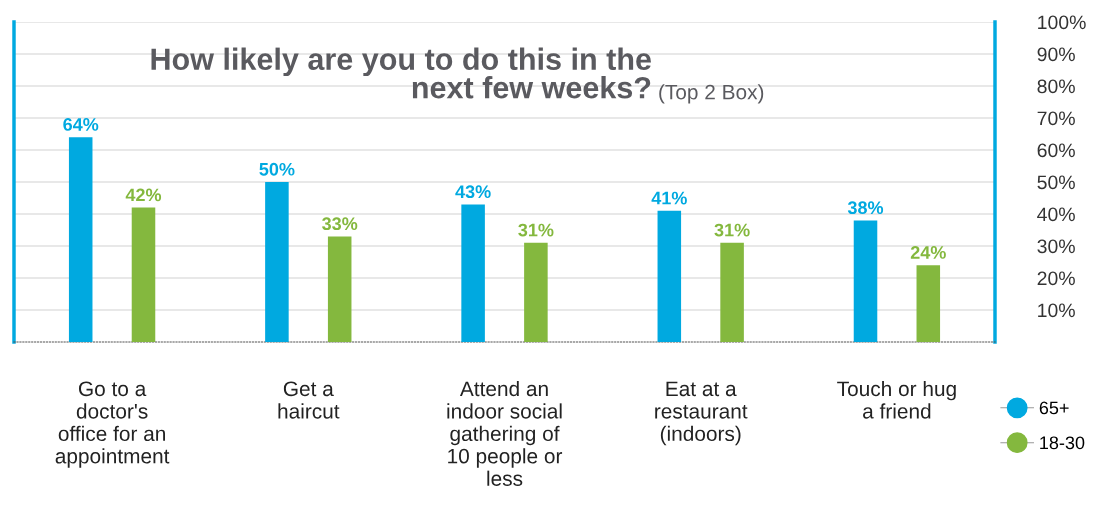  I want to click on data-label: 33%, so click(340, 224).